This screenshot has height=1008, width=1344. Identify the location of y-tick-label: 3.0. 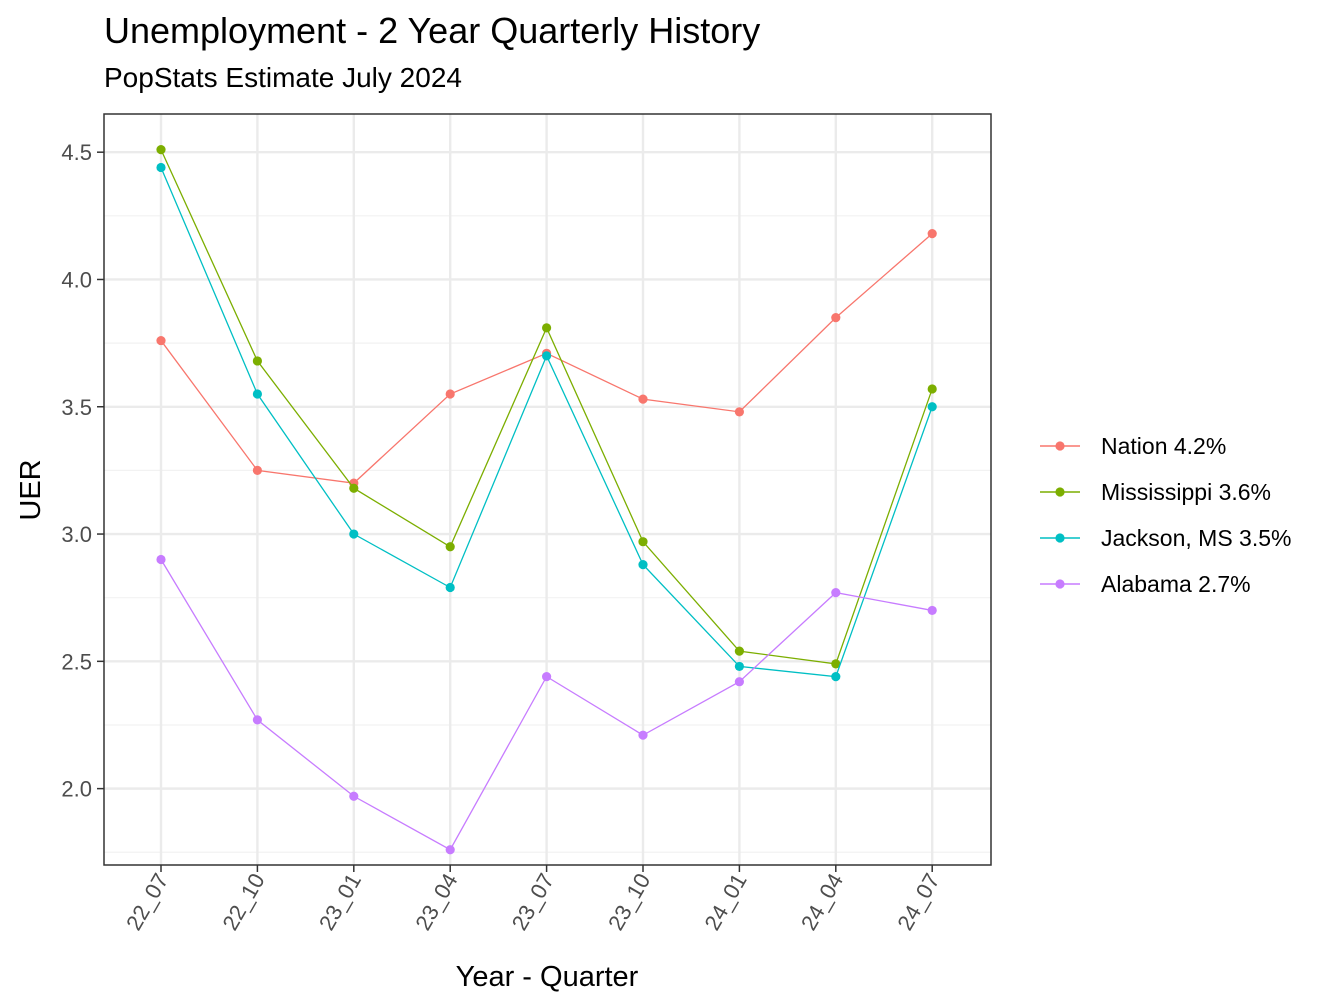
(76, 534).